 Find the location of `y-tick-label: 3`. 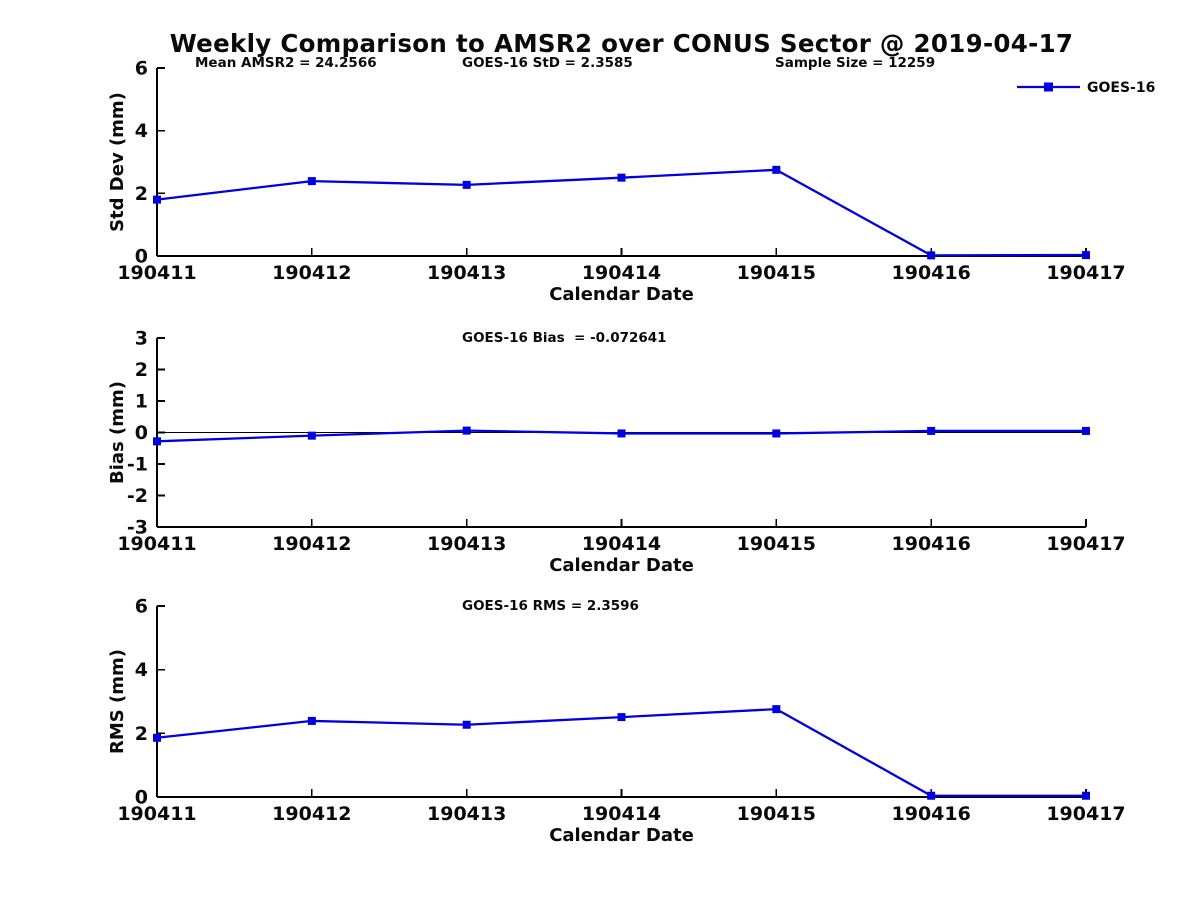

y-tick-label: 3 is located at coordinates (141, 339).